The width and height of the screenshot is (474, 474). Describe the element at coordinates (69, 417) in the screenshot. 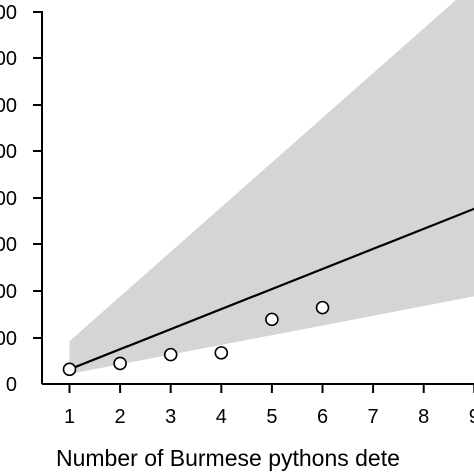

I see `x-tick-label: 1` at that location.